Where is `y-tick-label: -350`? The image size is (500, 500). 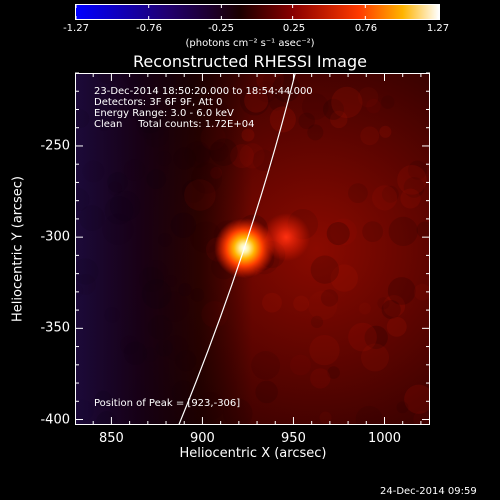
y-tick-label: -350 is located at coordinates (55, 328).